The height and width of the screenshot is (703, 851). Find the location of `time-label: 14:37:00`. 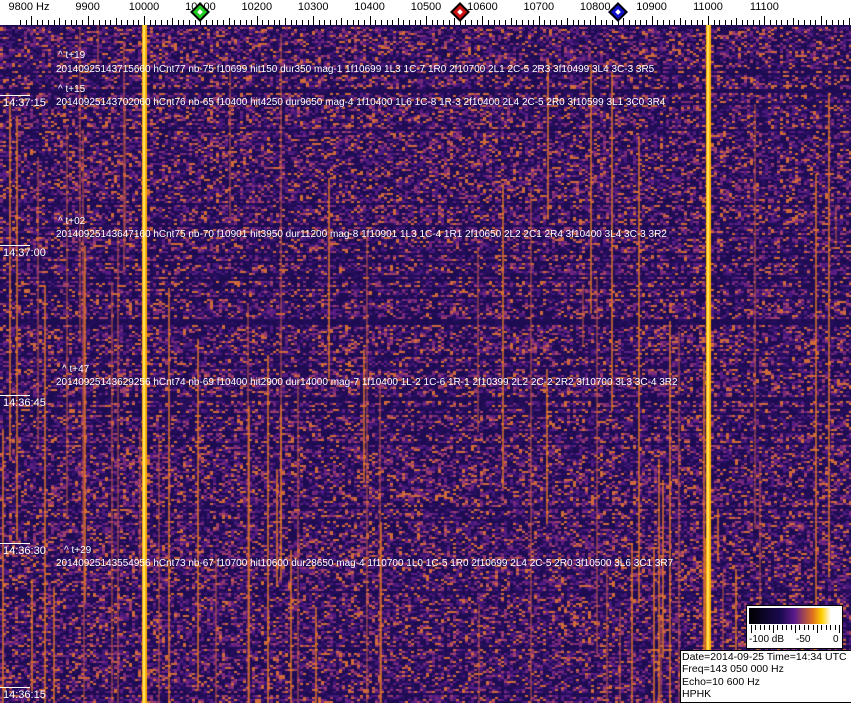

time-label: 14:37:00 is located at coordinates (24, 253).